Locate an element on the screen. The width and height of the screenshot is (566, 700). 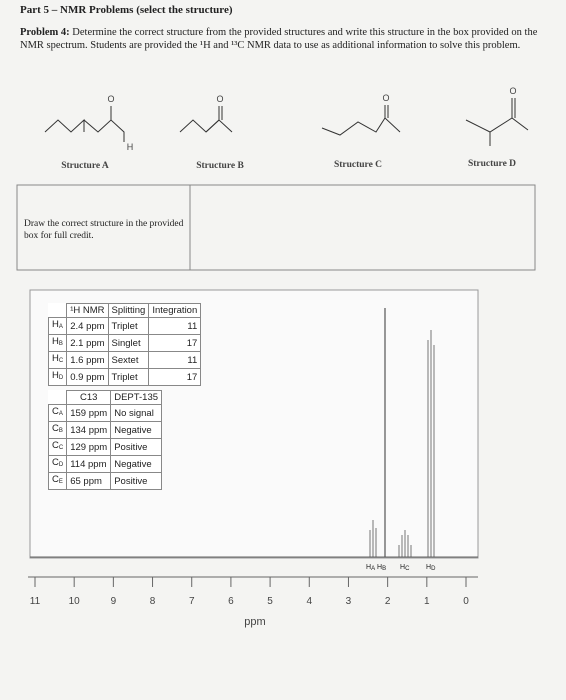
peaks is located at coordinates (402, 432).